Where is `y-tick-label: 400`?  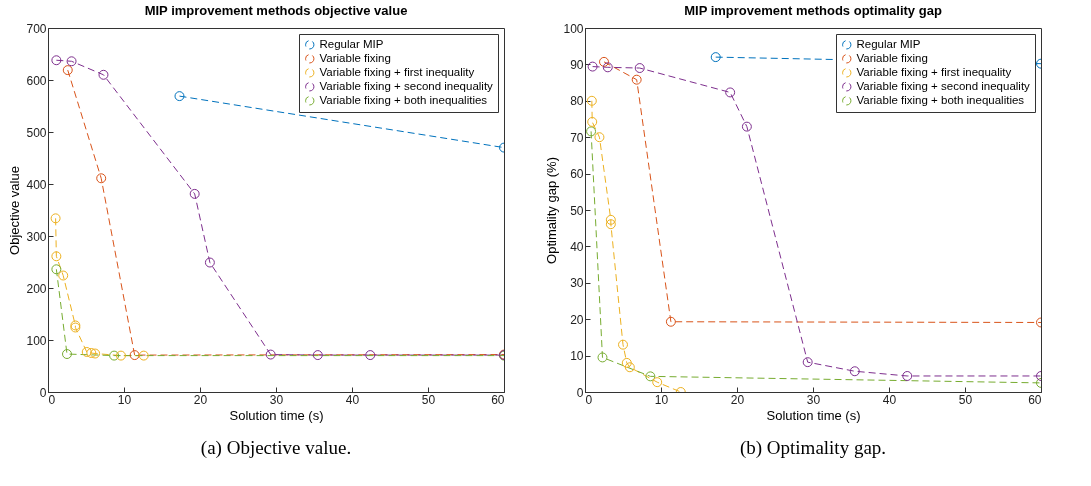
y-tick-label: 400 is located at coordinates (36, 184).